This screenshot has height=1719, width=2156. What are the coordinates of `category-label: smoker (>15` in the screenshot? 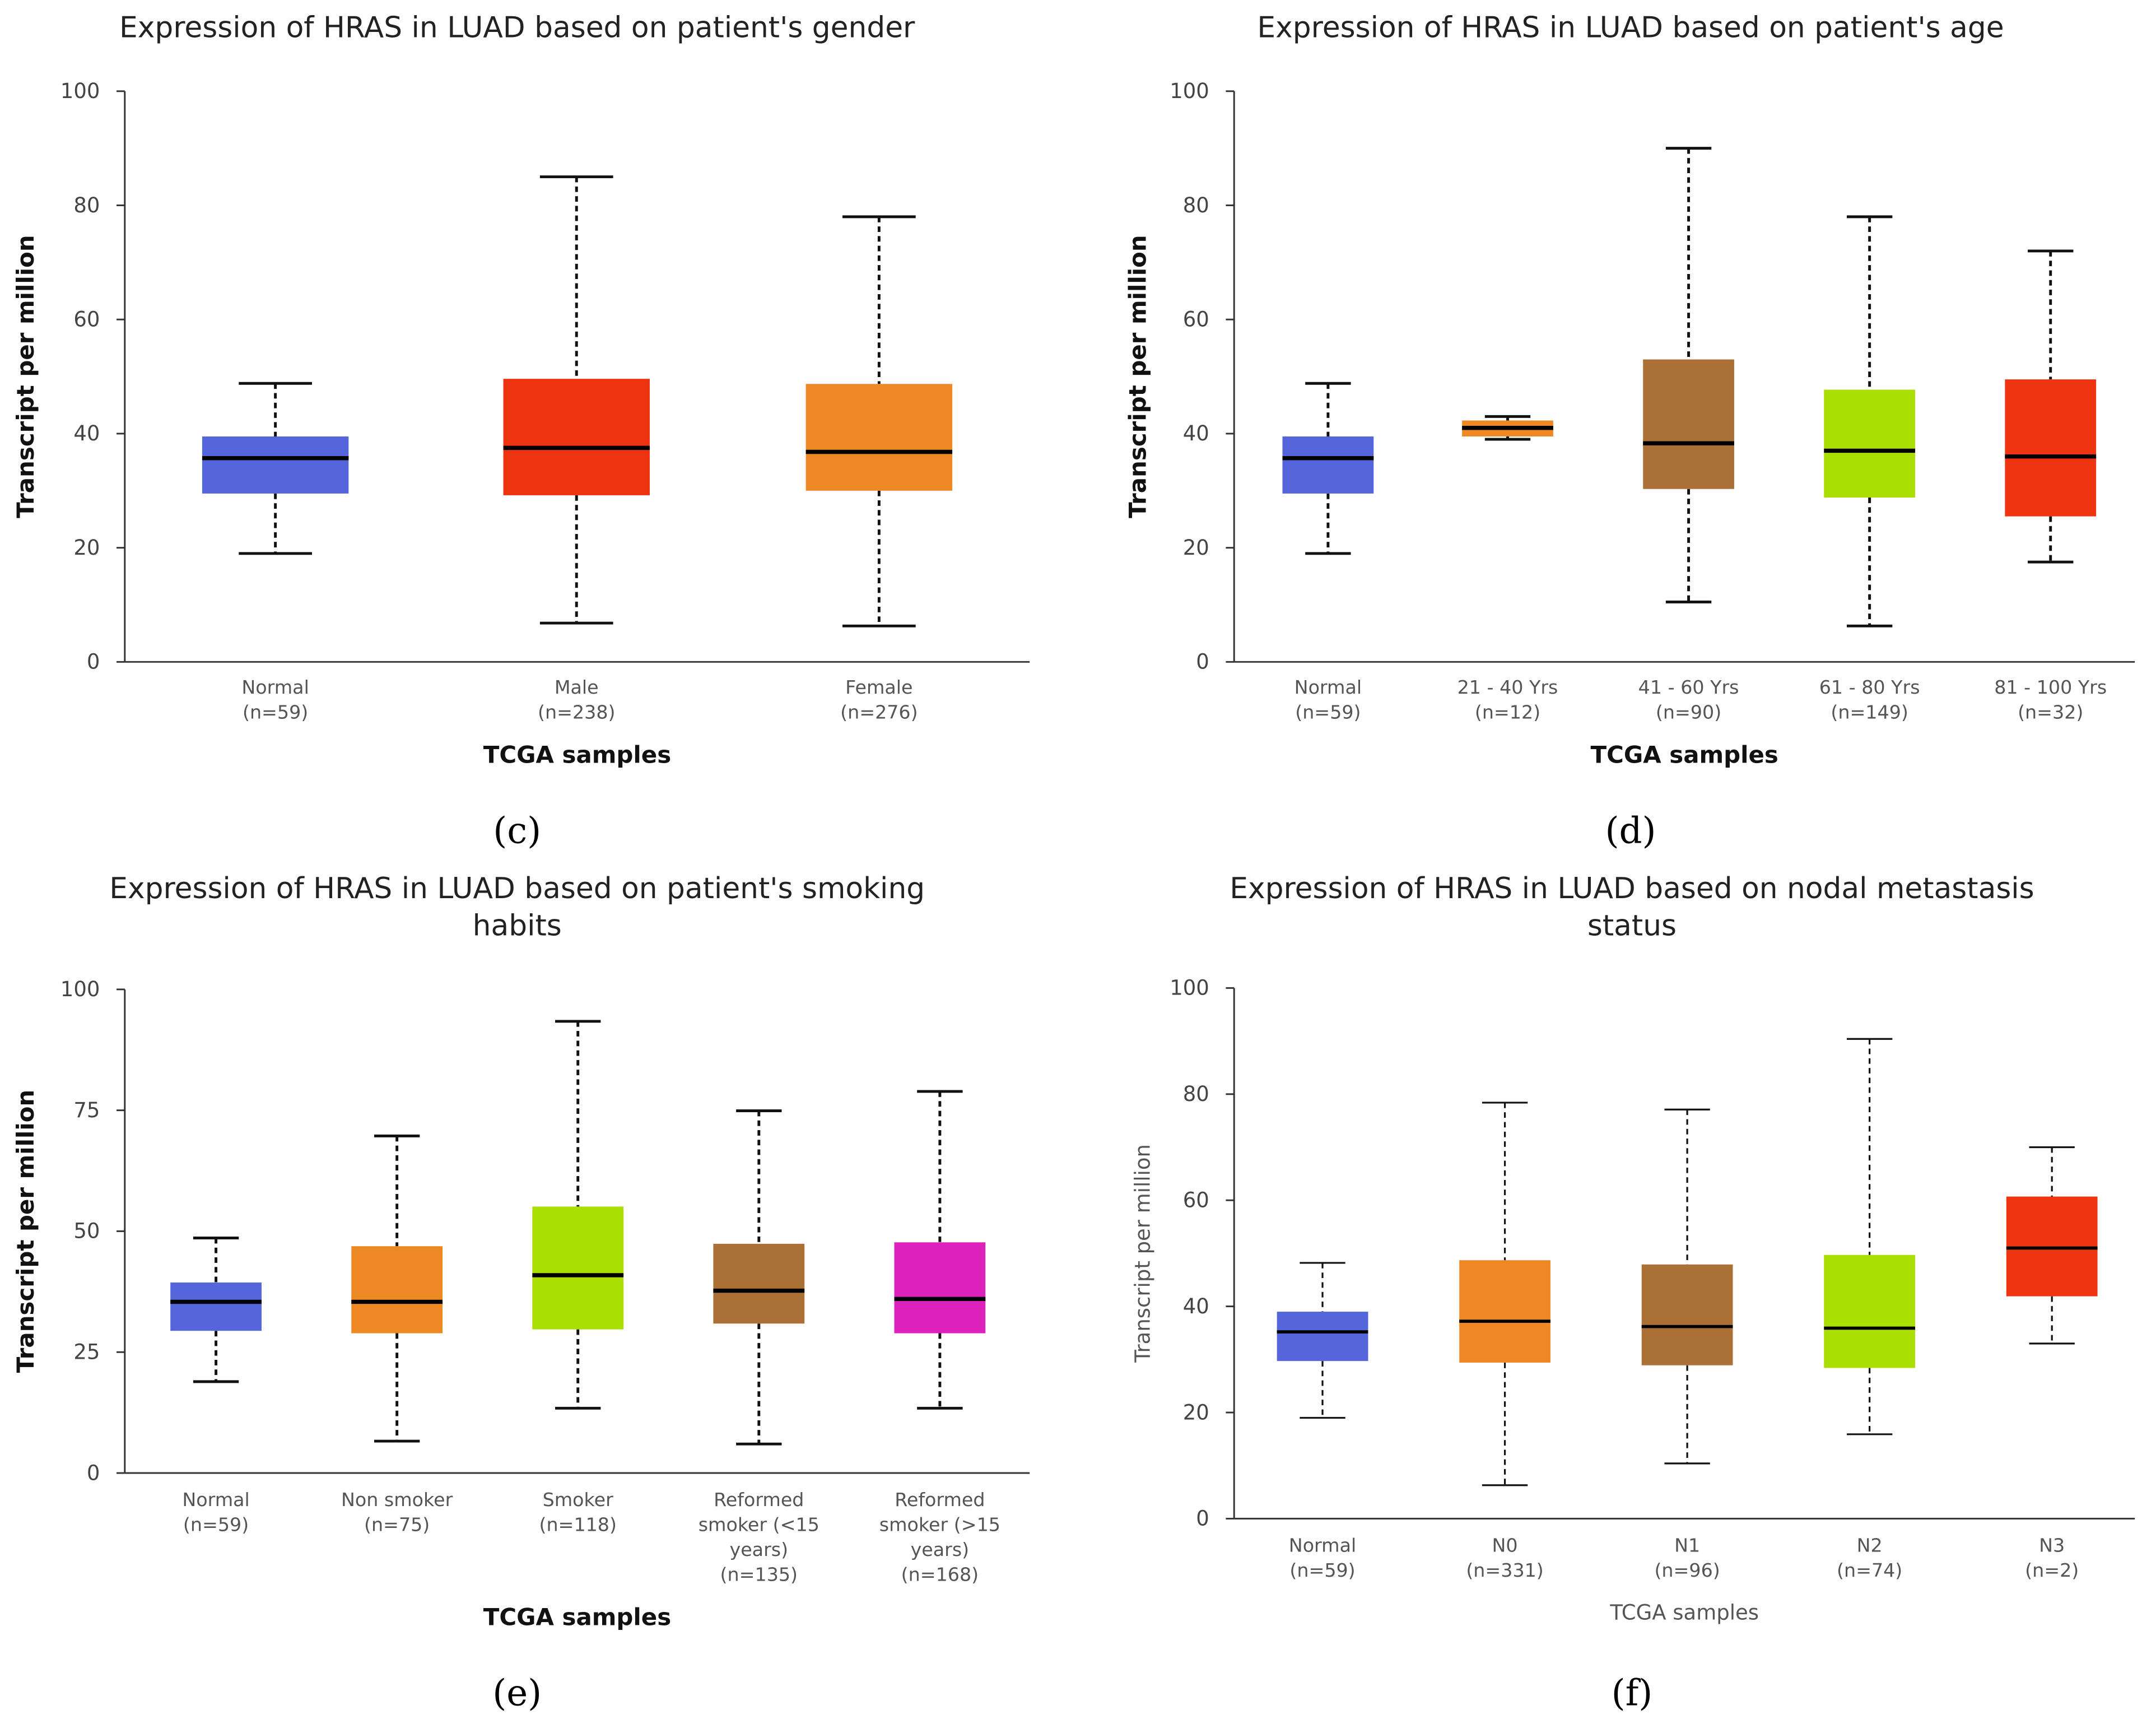 It's located at (939, 1525).